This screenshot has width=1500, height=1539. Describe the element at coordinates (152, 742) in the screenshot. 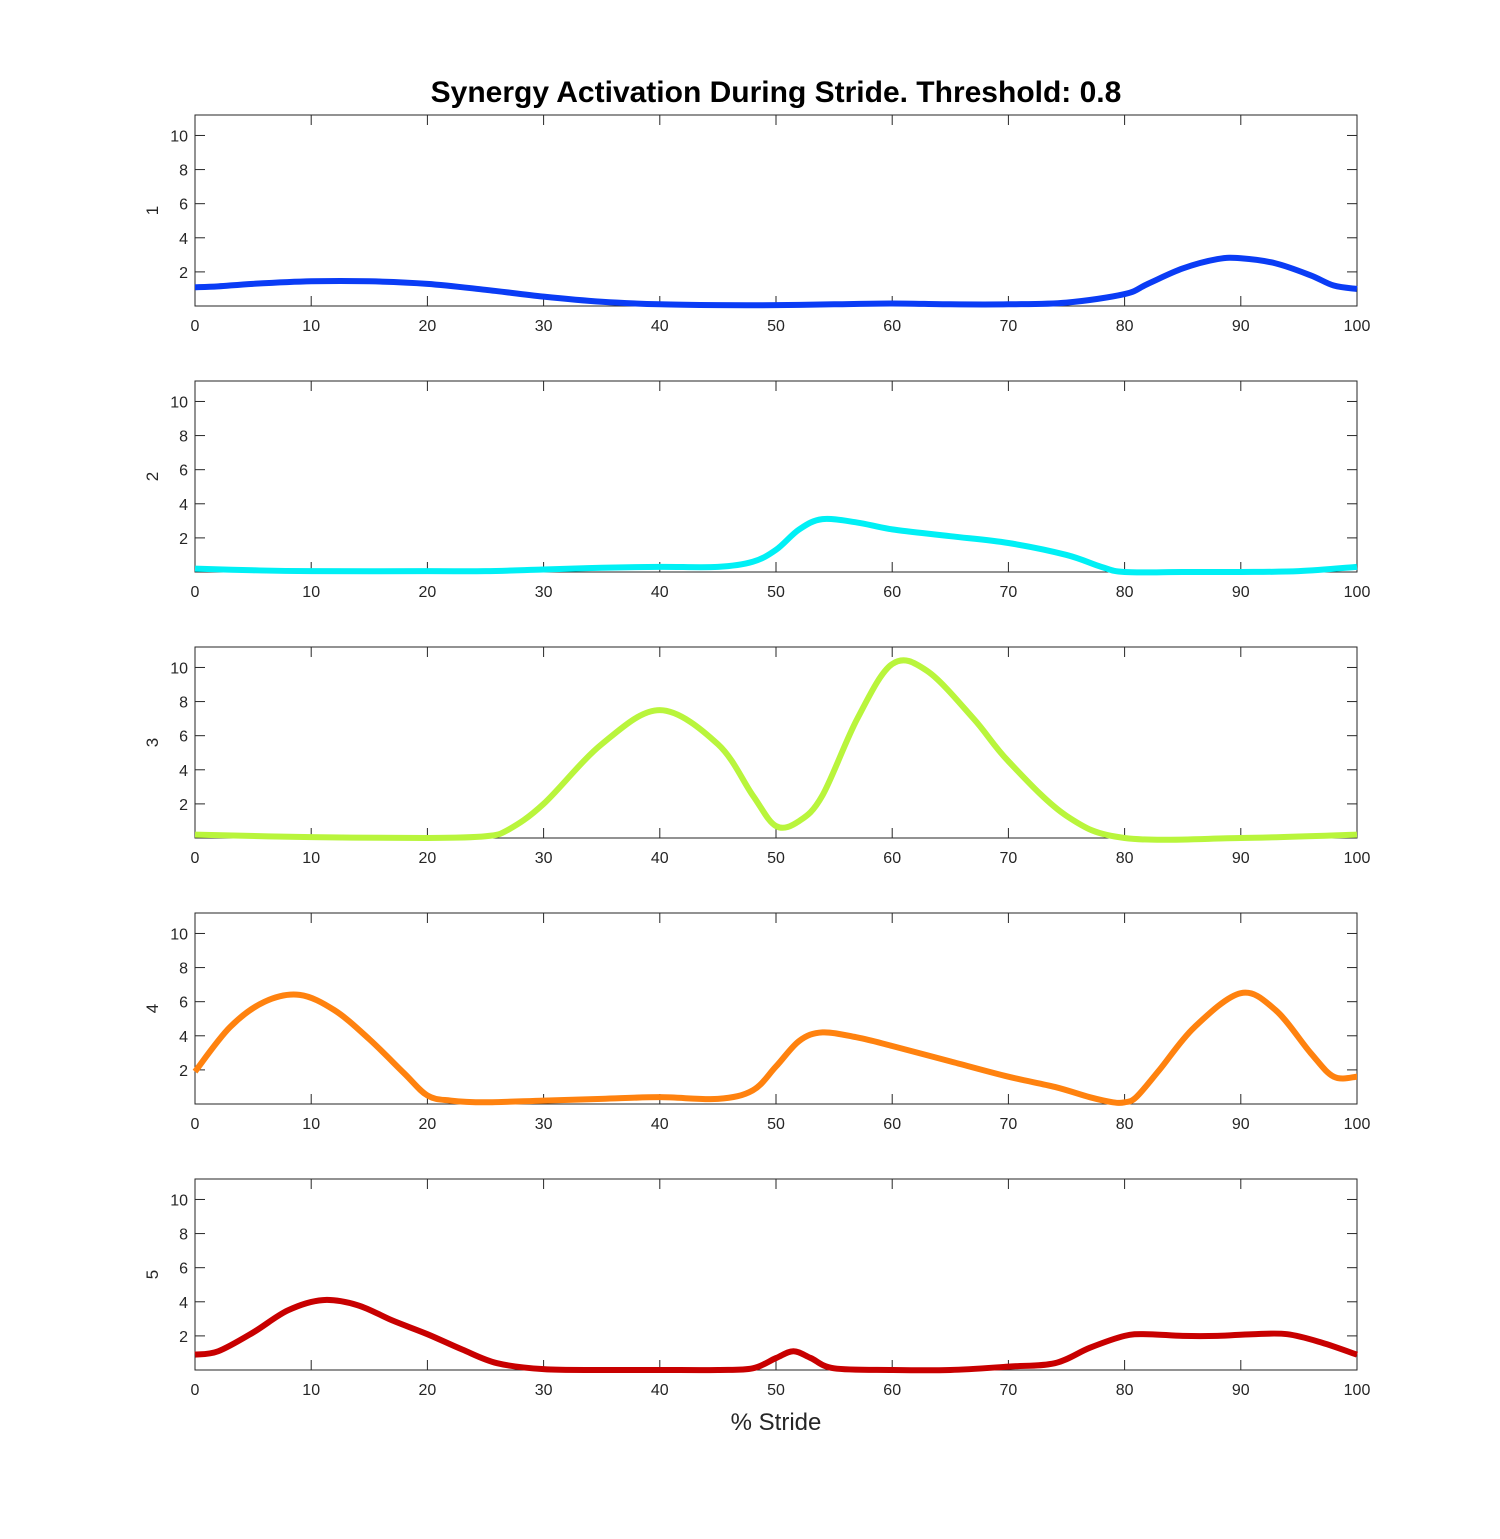

I see `y-axis-label: 3` at that location.